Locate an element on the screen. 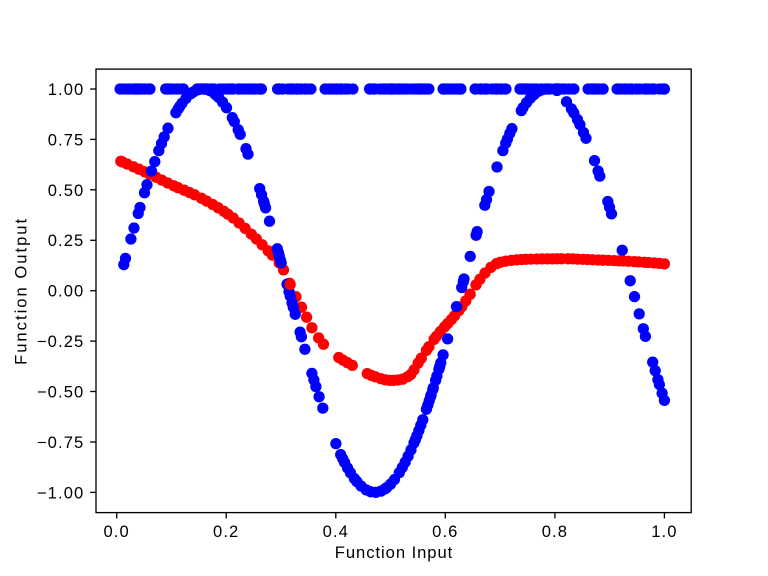  svg-text: 0.50 is located at coordinates (66, 190).